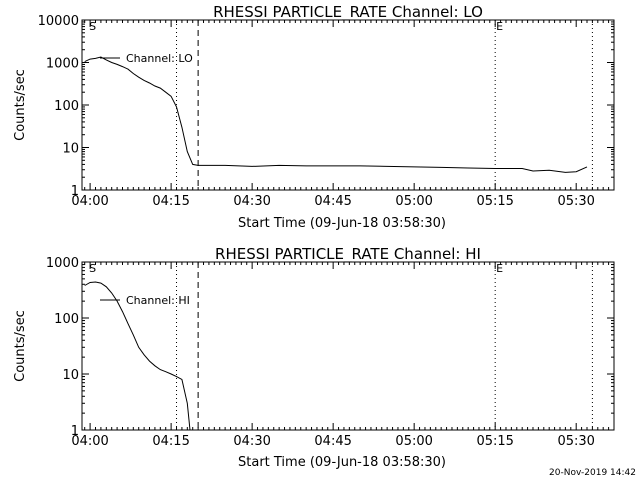  I want to click on legend-label: Channel: LO, so click(159, 58).